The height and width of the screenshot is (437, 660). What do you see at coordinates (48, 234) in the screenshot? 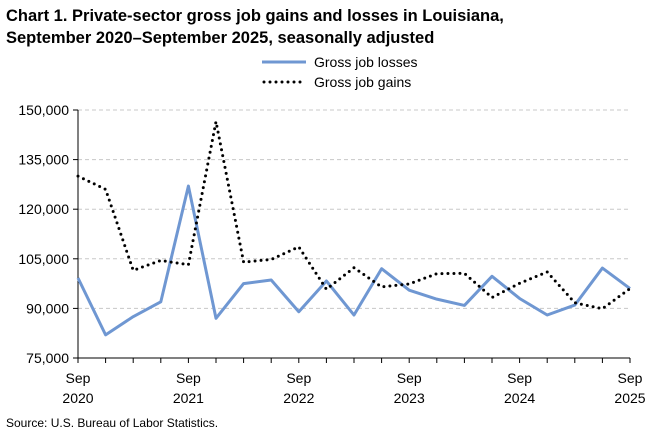
I see `y-axis-ticks: 150,000 135,000 120,000 105,000 90,000 75,000` at bounding box center [48, 234].